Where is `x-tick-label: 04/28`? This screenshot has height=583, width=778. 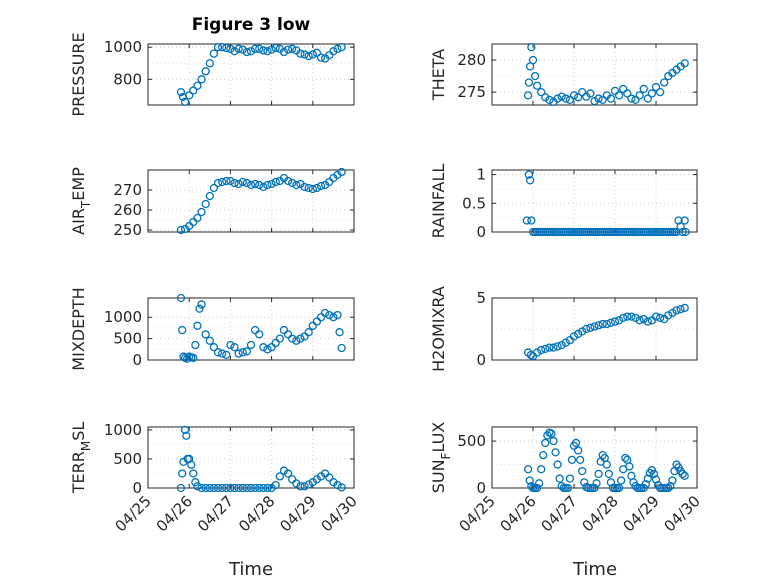
x-tick-label: 04/28 is located at coordinates (256, 513).